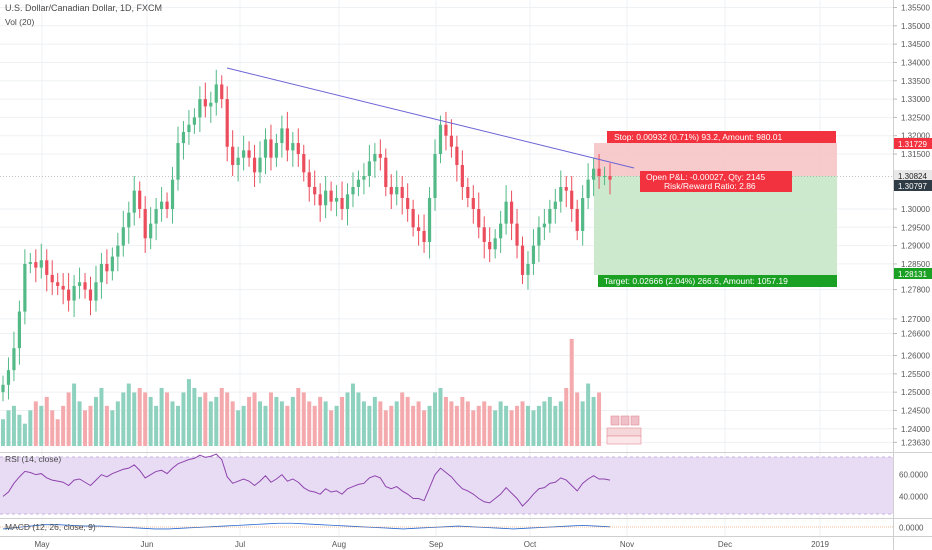 The width and height of the screenshot is (932, 550). I want to click on stop-zone, so click(715, 159).